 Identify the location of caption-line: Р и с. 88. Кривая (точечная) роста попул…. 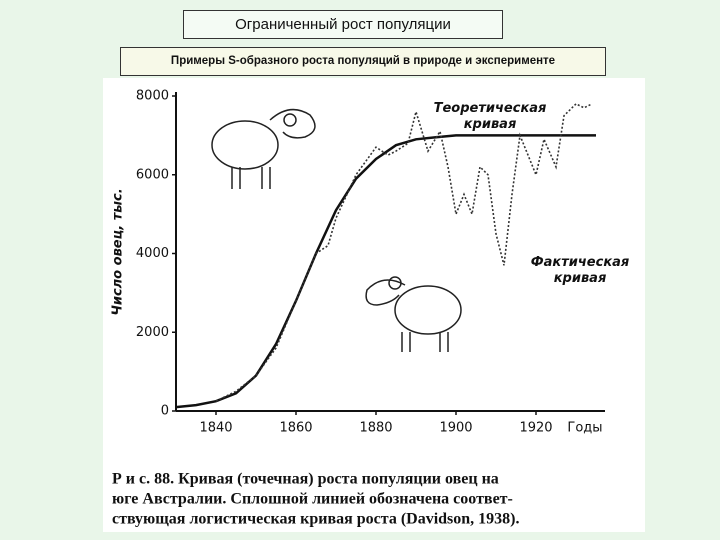
(305, 479).